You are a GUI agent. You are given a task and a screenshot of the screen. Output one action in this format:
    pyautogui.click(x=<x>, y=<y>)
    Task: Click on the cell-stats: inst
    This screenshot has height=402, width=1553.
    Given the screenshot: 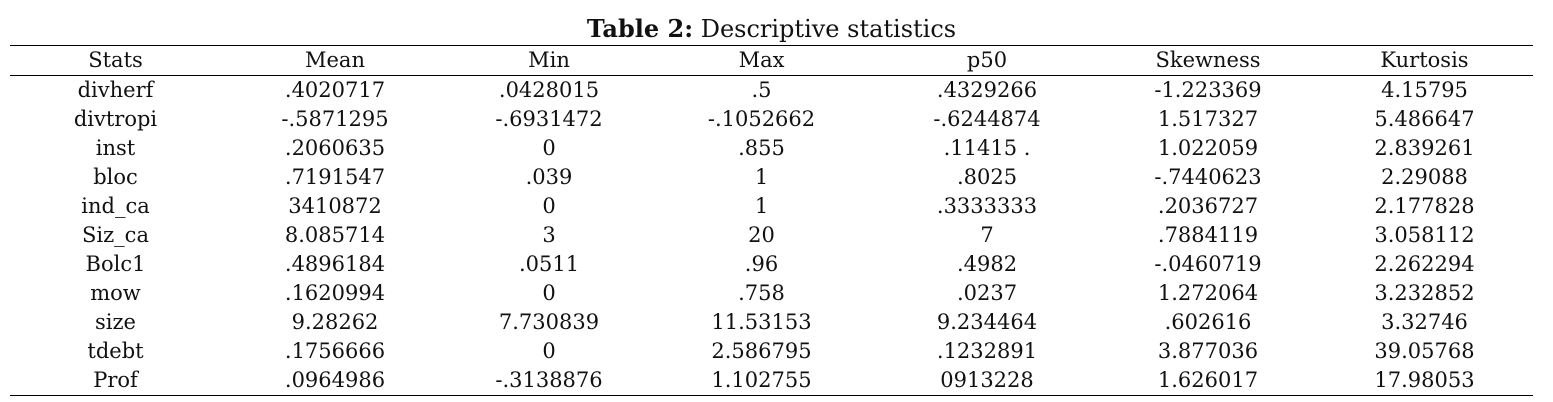 What is the action you would take?
    pyautogui.click(x=115, y=148)
    